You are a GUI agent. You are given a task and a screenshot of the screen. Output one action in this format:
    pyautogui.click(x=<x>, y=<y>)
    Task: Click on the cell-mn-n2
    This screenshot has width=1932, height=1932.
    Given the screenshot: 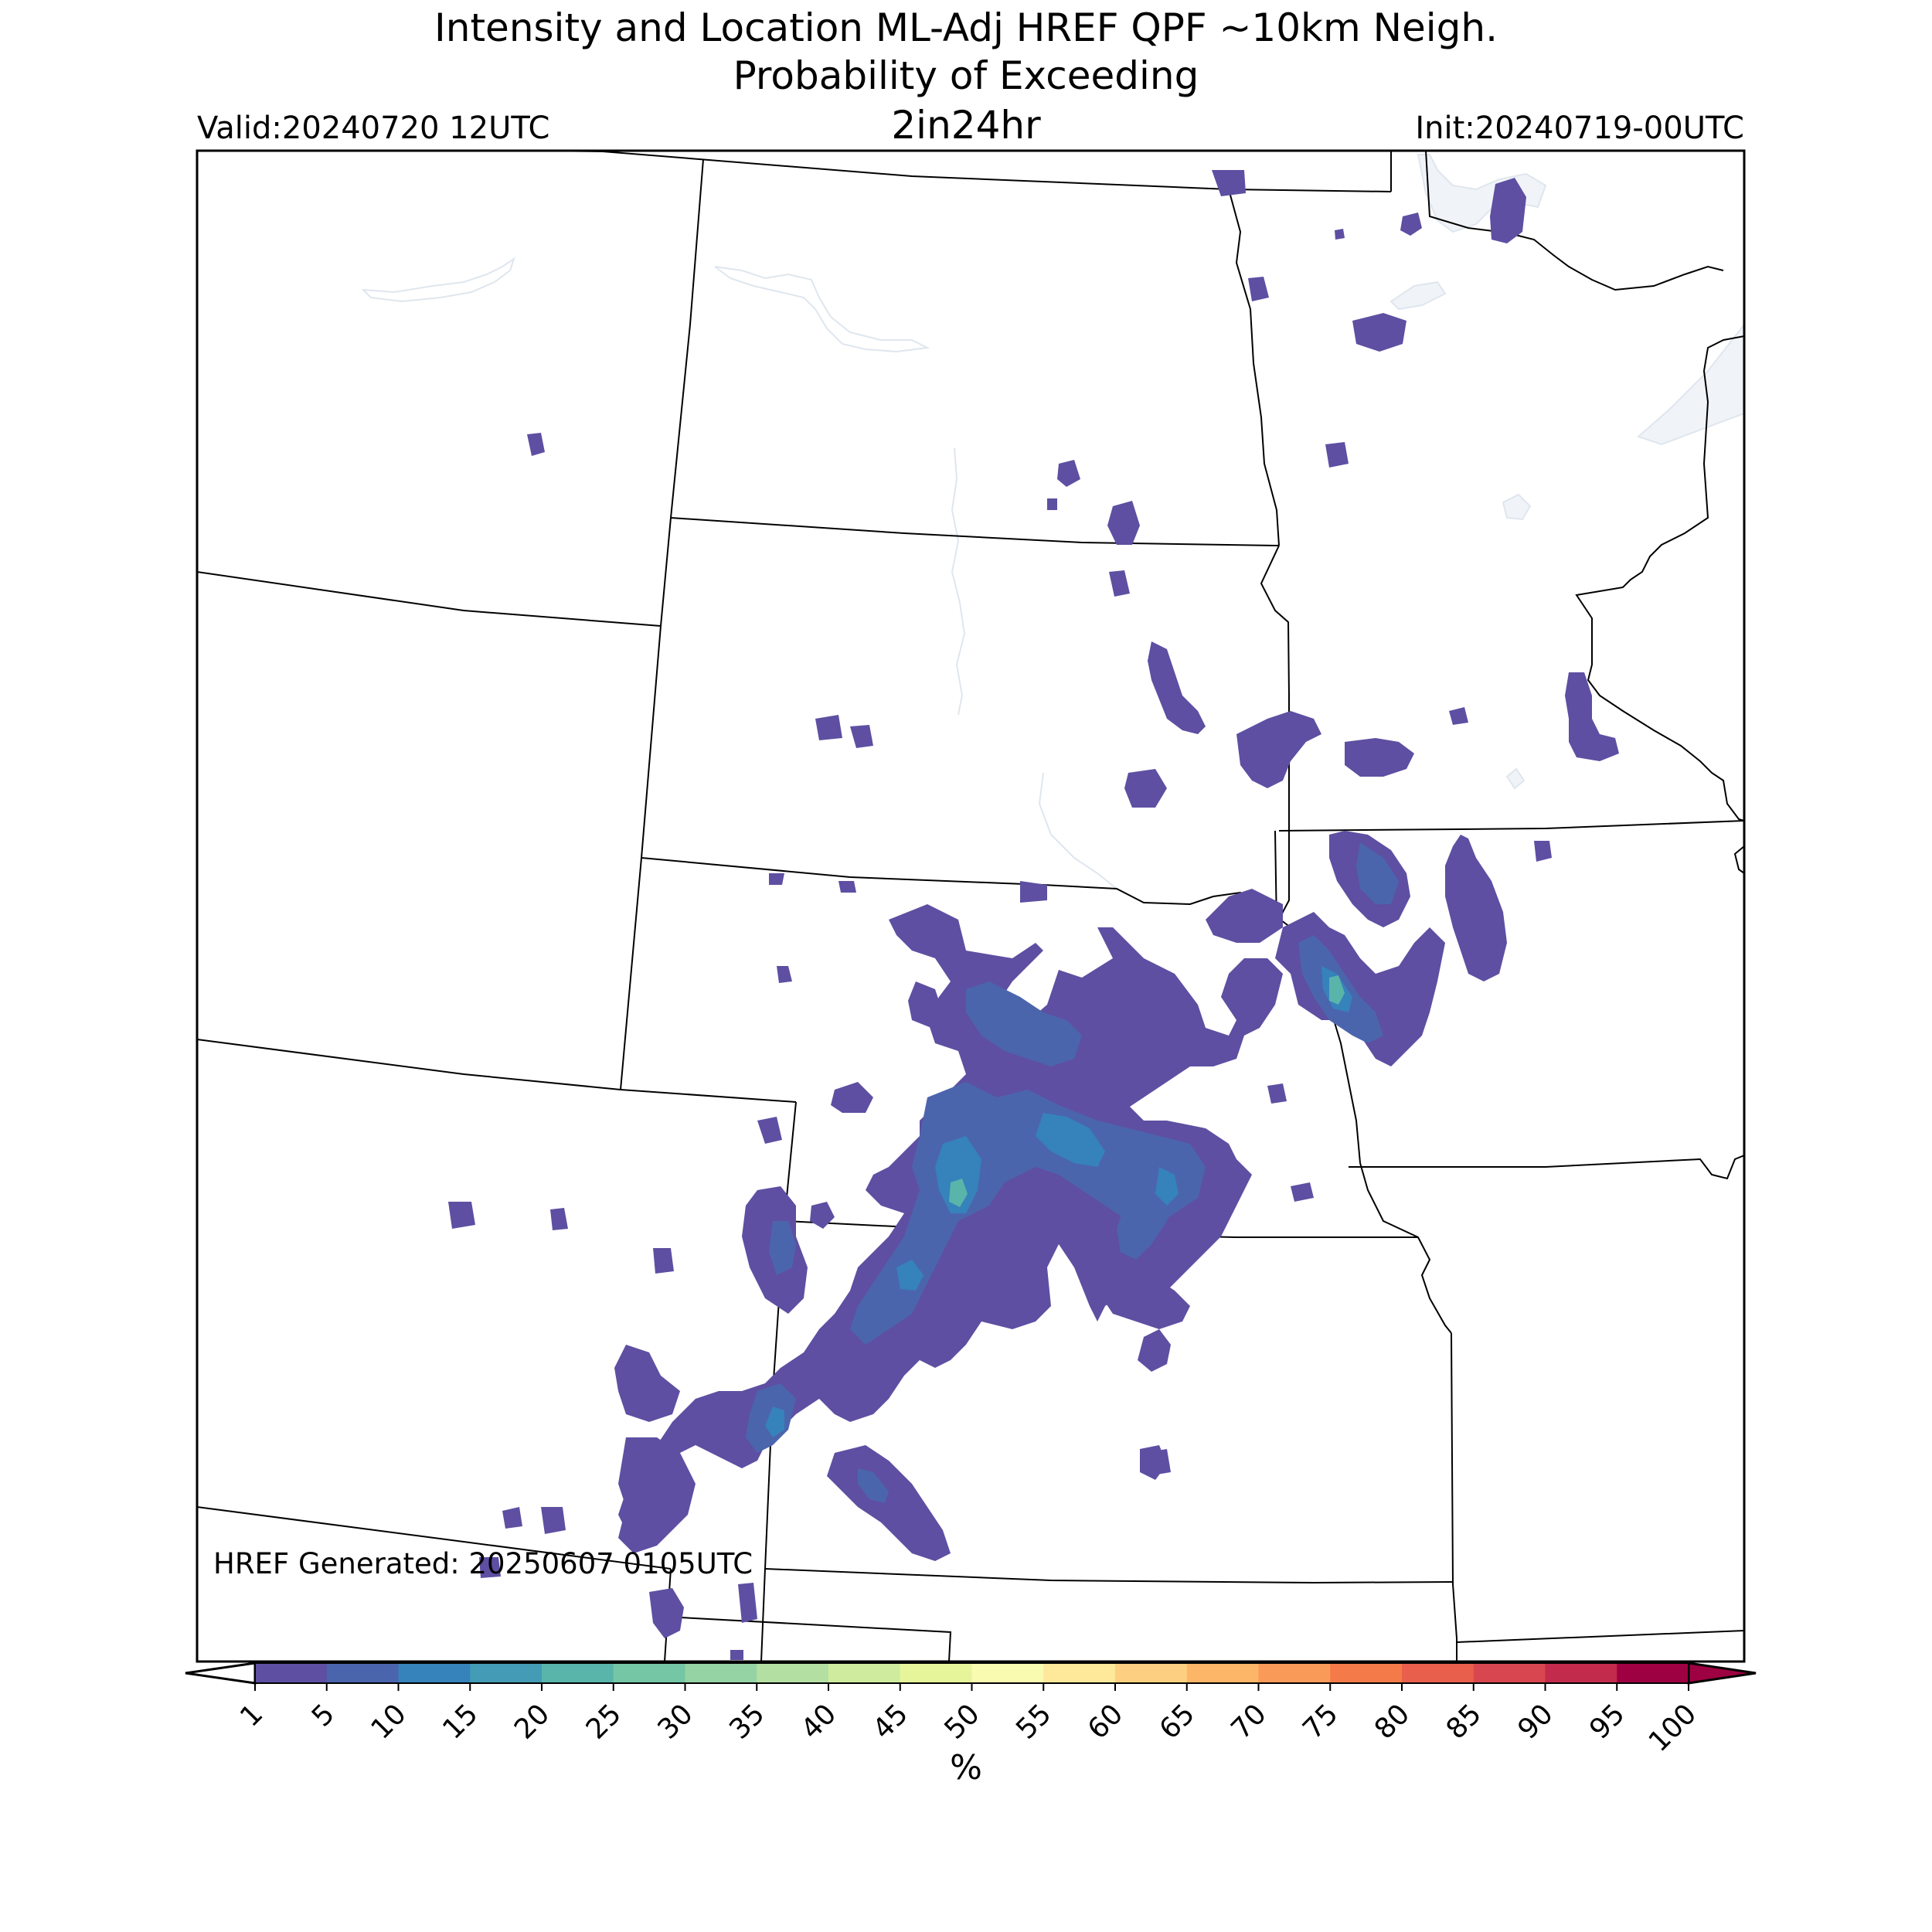 What is the action you would take?
    pyautogui.click(x=1340, y=235)
    